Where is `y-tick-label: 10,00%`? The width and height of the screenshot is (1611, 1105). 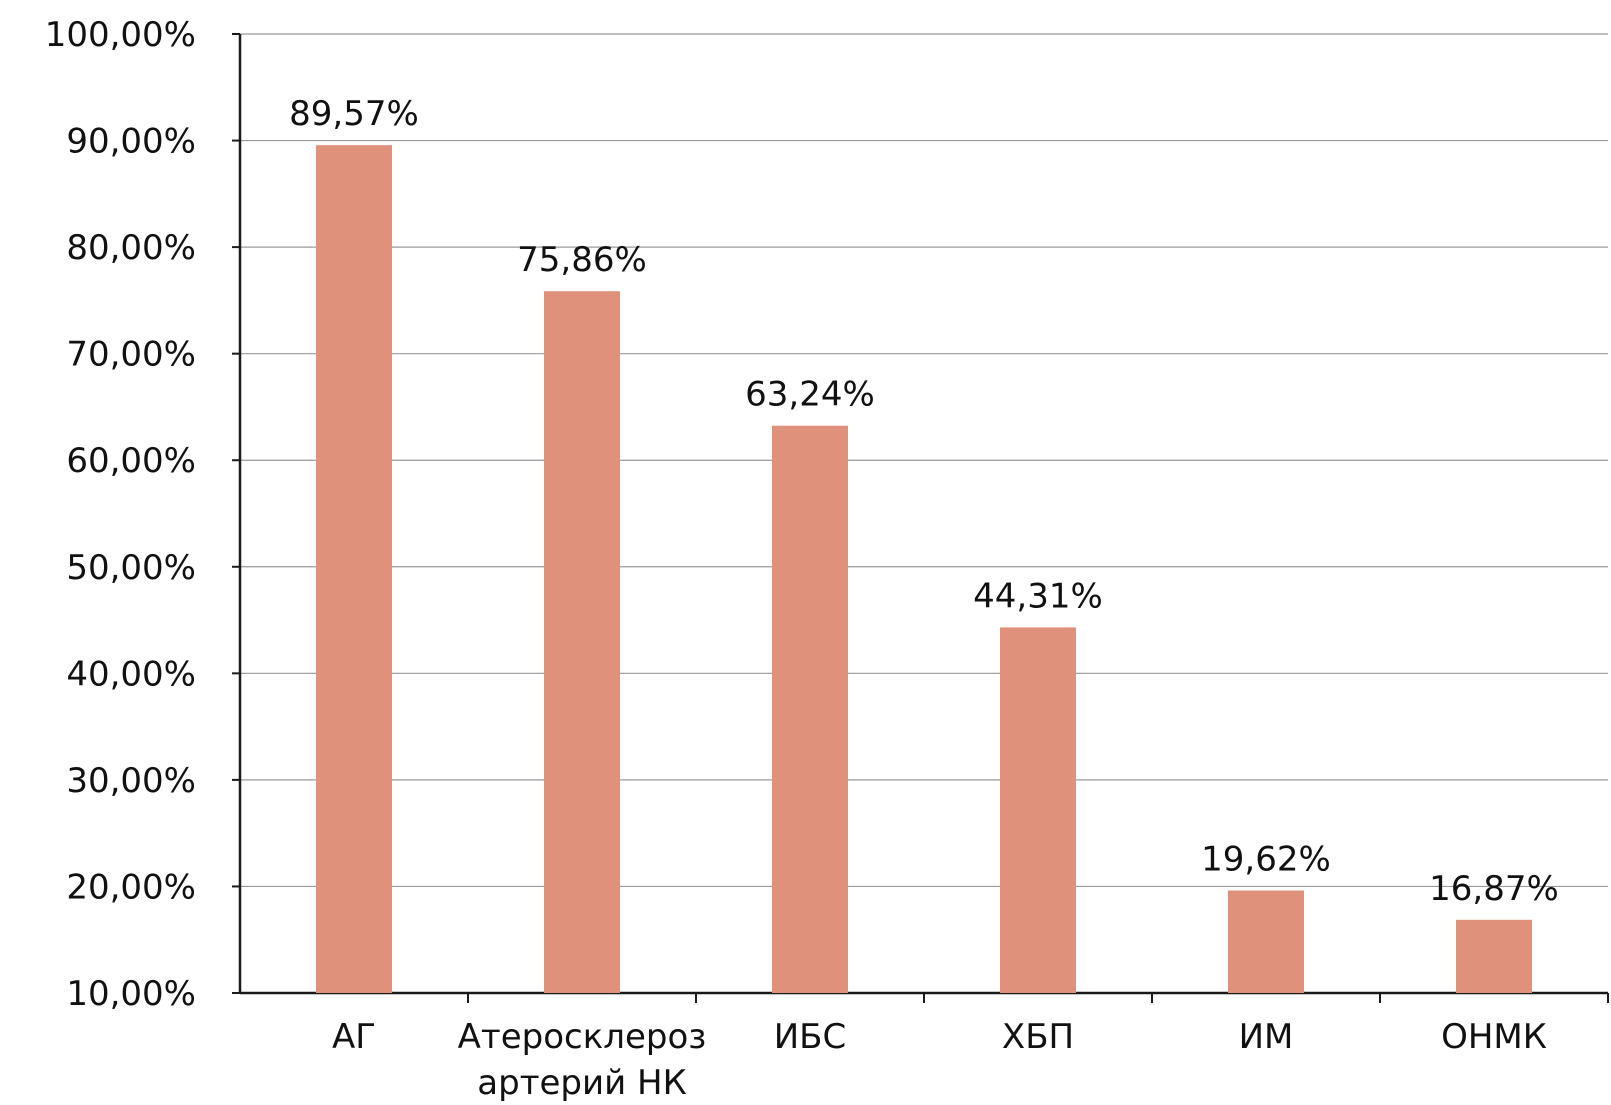 y-tick-label: 10,00% is located at coordinates (131, 994).